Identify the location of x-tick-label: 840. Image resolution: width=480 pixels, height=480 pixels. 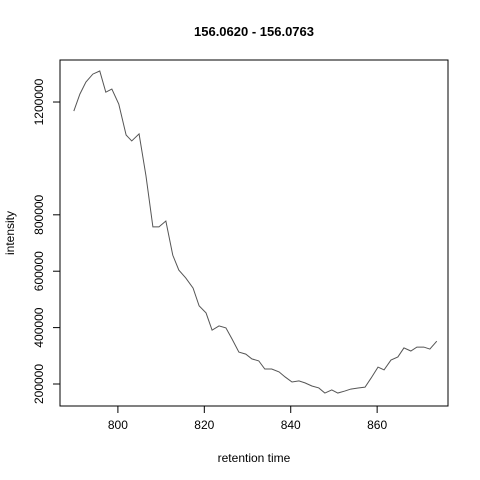
(291, 425).